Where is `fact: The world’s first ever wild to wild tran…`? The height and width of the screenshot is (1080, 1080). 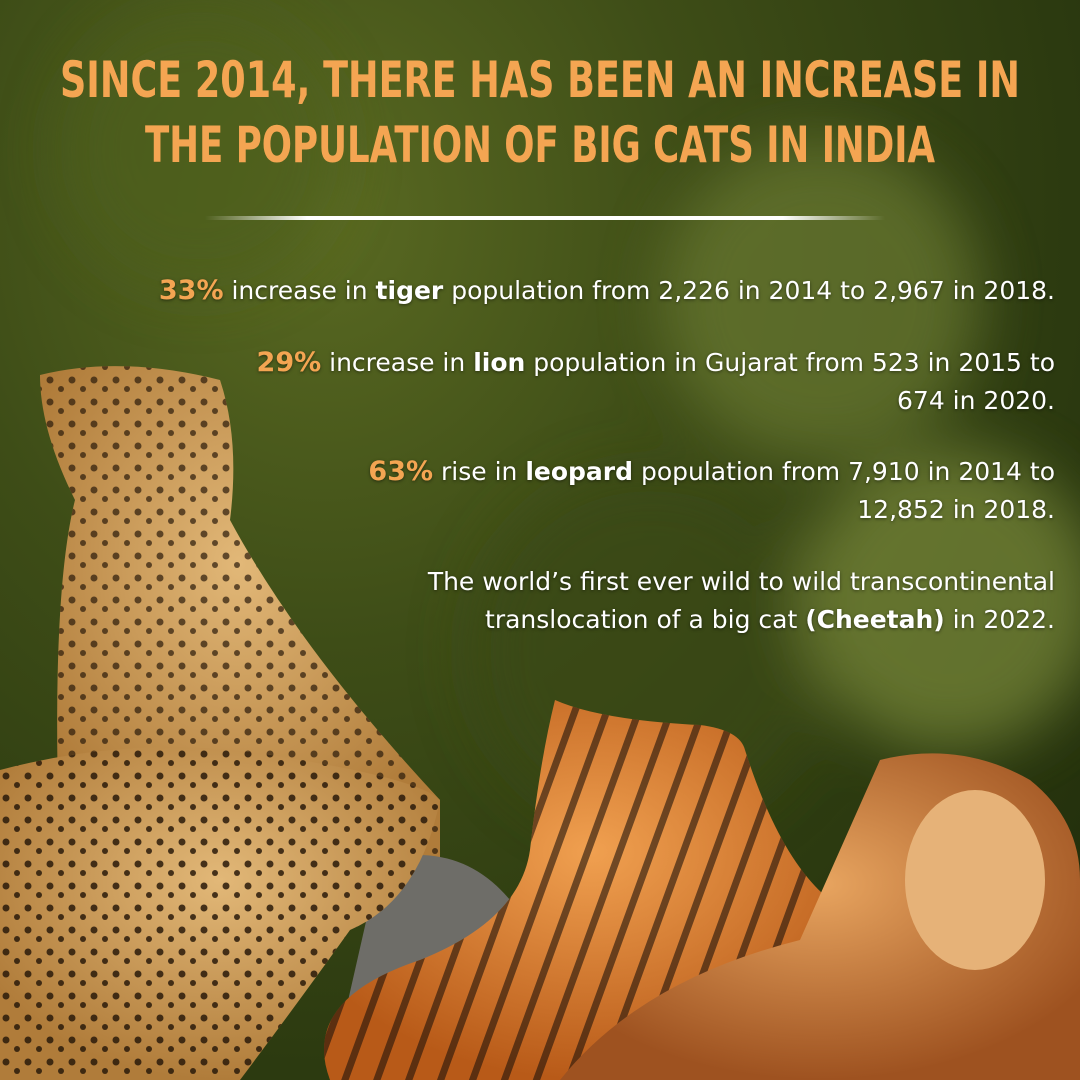 fact: The world’s first ever wild to wild tran… is located at coordinates (665, 601).